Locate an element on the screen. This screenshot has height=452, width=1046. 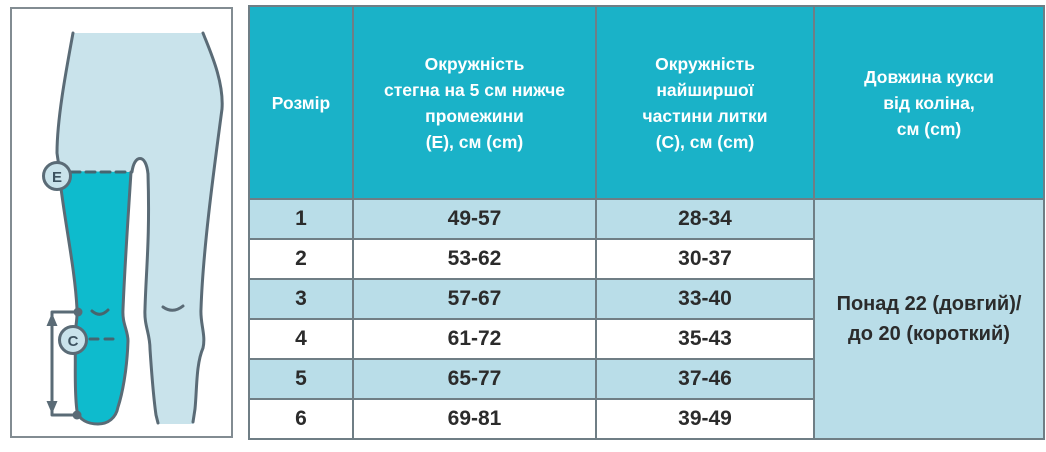
marker-e-label: E is located at coordinates (57, 177).